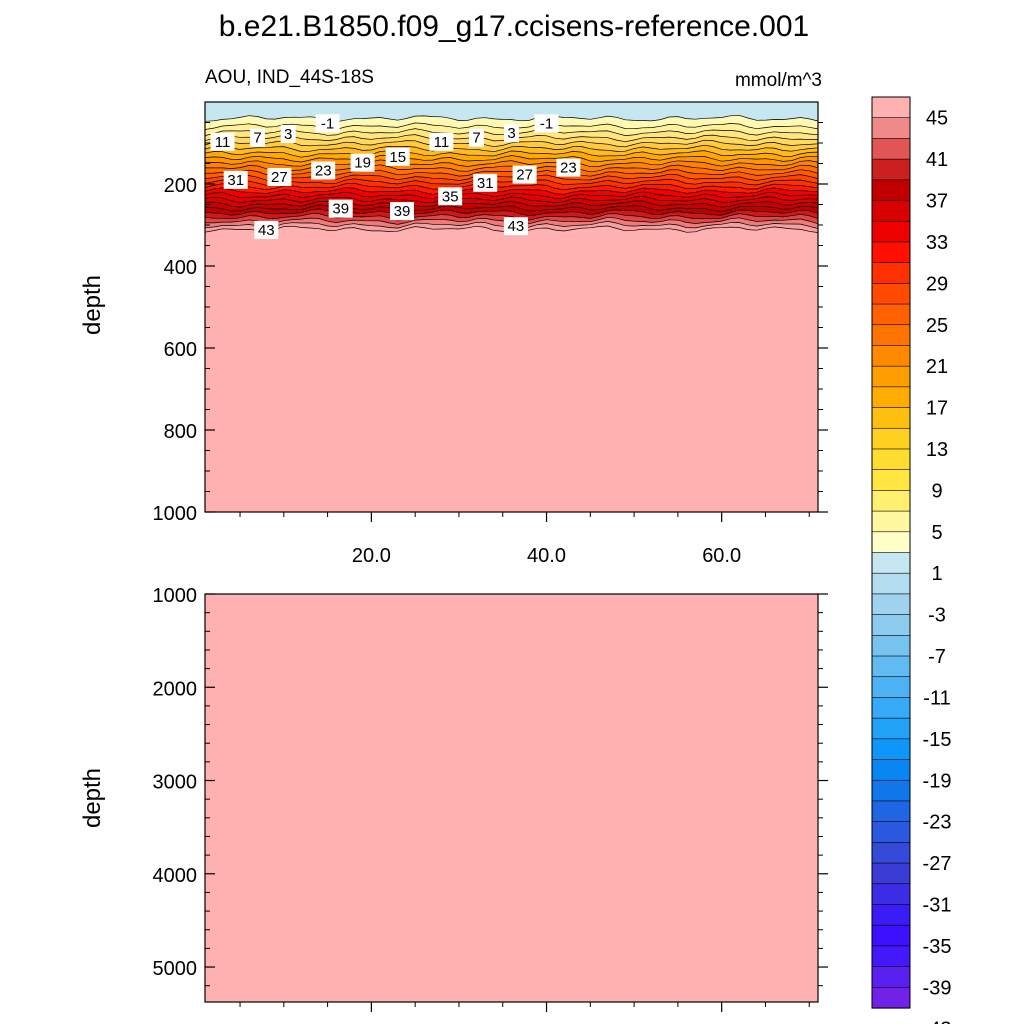 This screenshot has width=1024, height=1024. Describe the element at coordinates (289, 77) in the screenshot. I see `upper-left-label: AOU, IND_44S-18S` at that location.